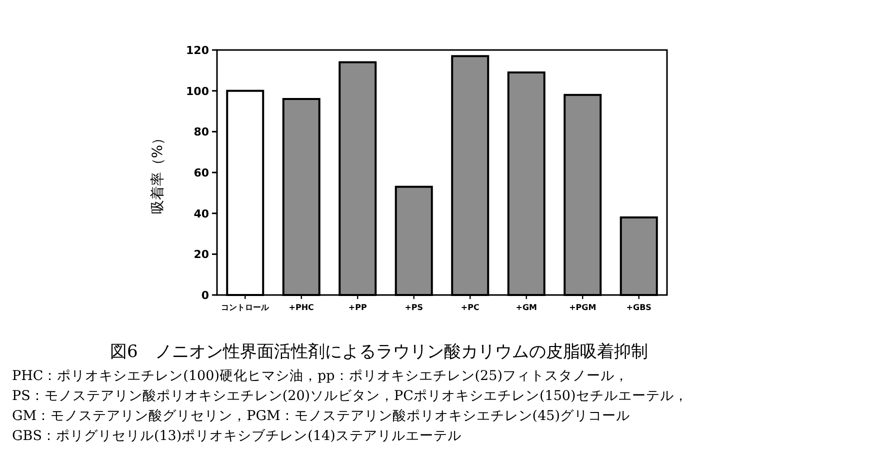 The width and height of the screenshot is (881, 470). What do you see at coordinates (198, 91) in the screenshot?
I see `y-tick-label: 100` at bounding box center [198, 91].